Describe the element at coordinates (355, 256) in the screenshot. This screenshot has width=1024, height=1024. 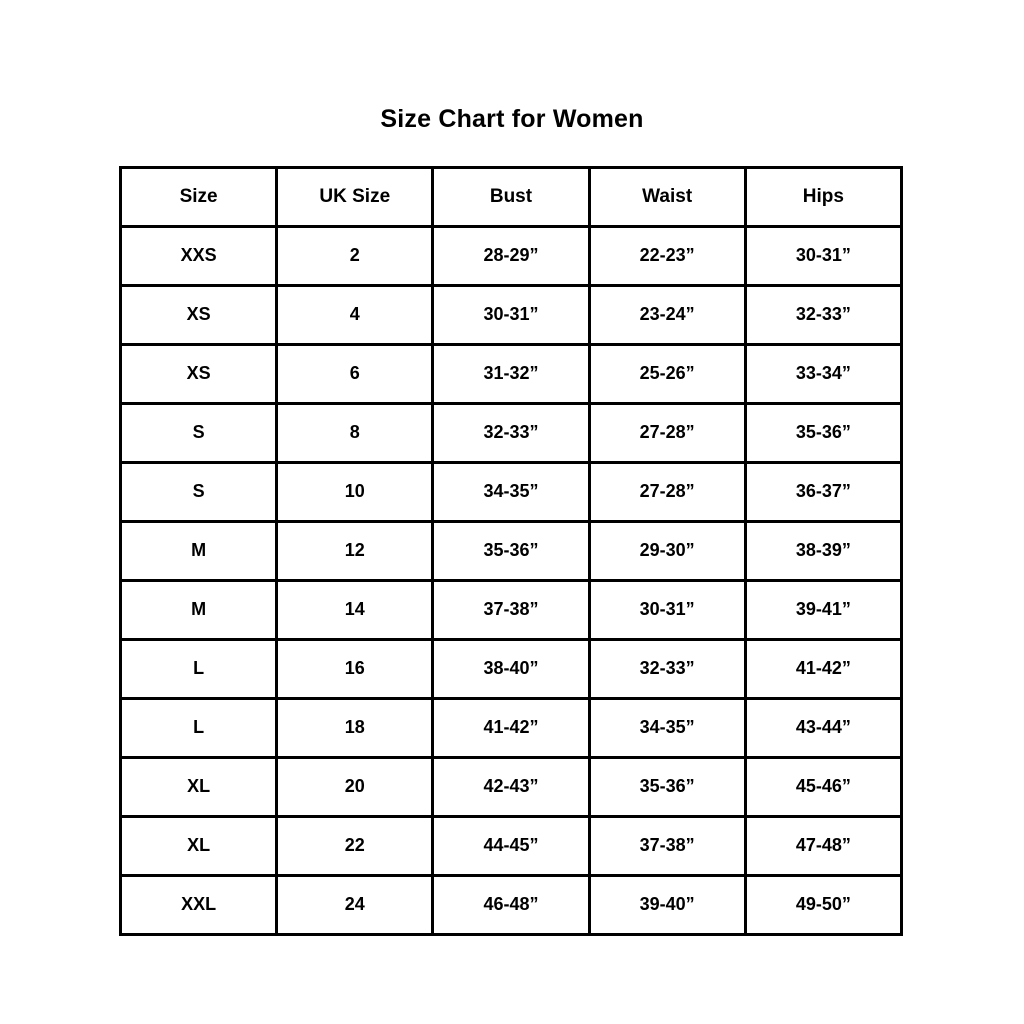
I see `cell-uk-size: 2` at that location.